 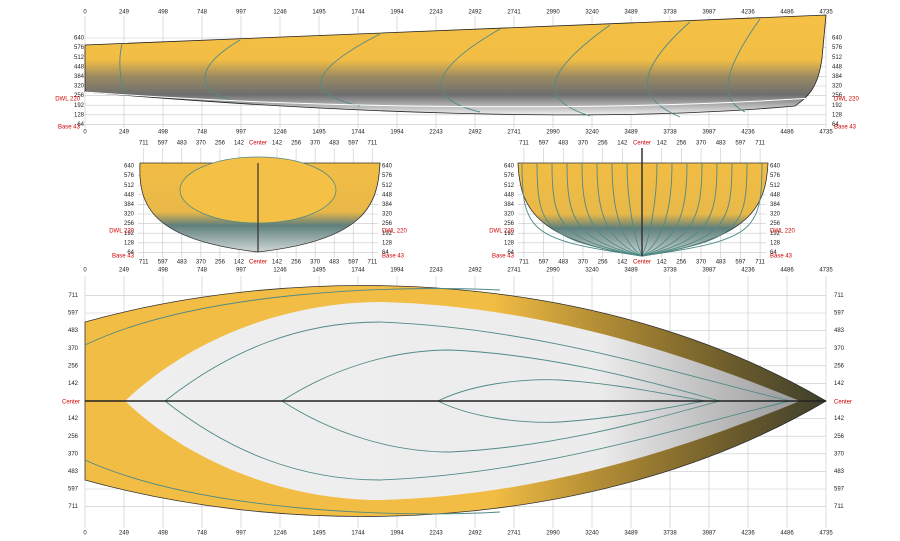 I want to click on buttock, so click(x=292, y=487).